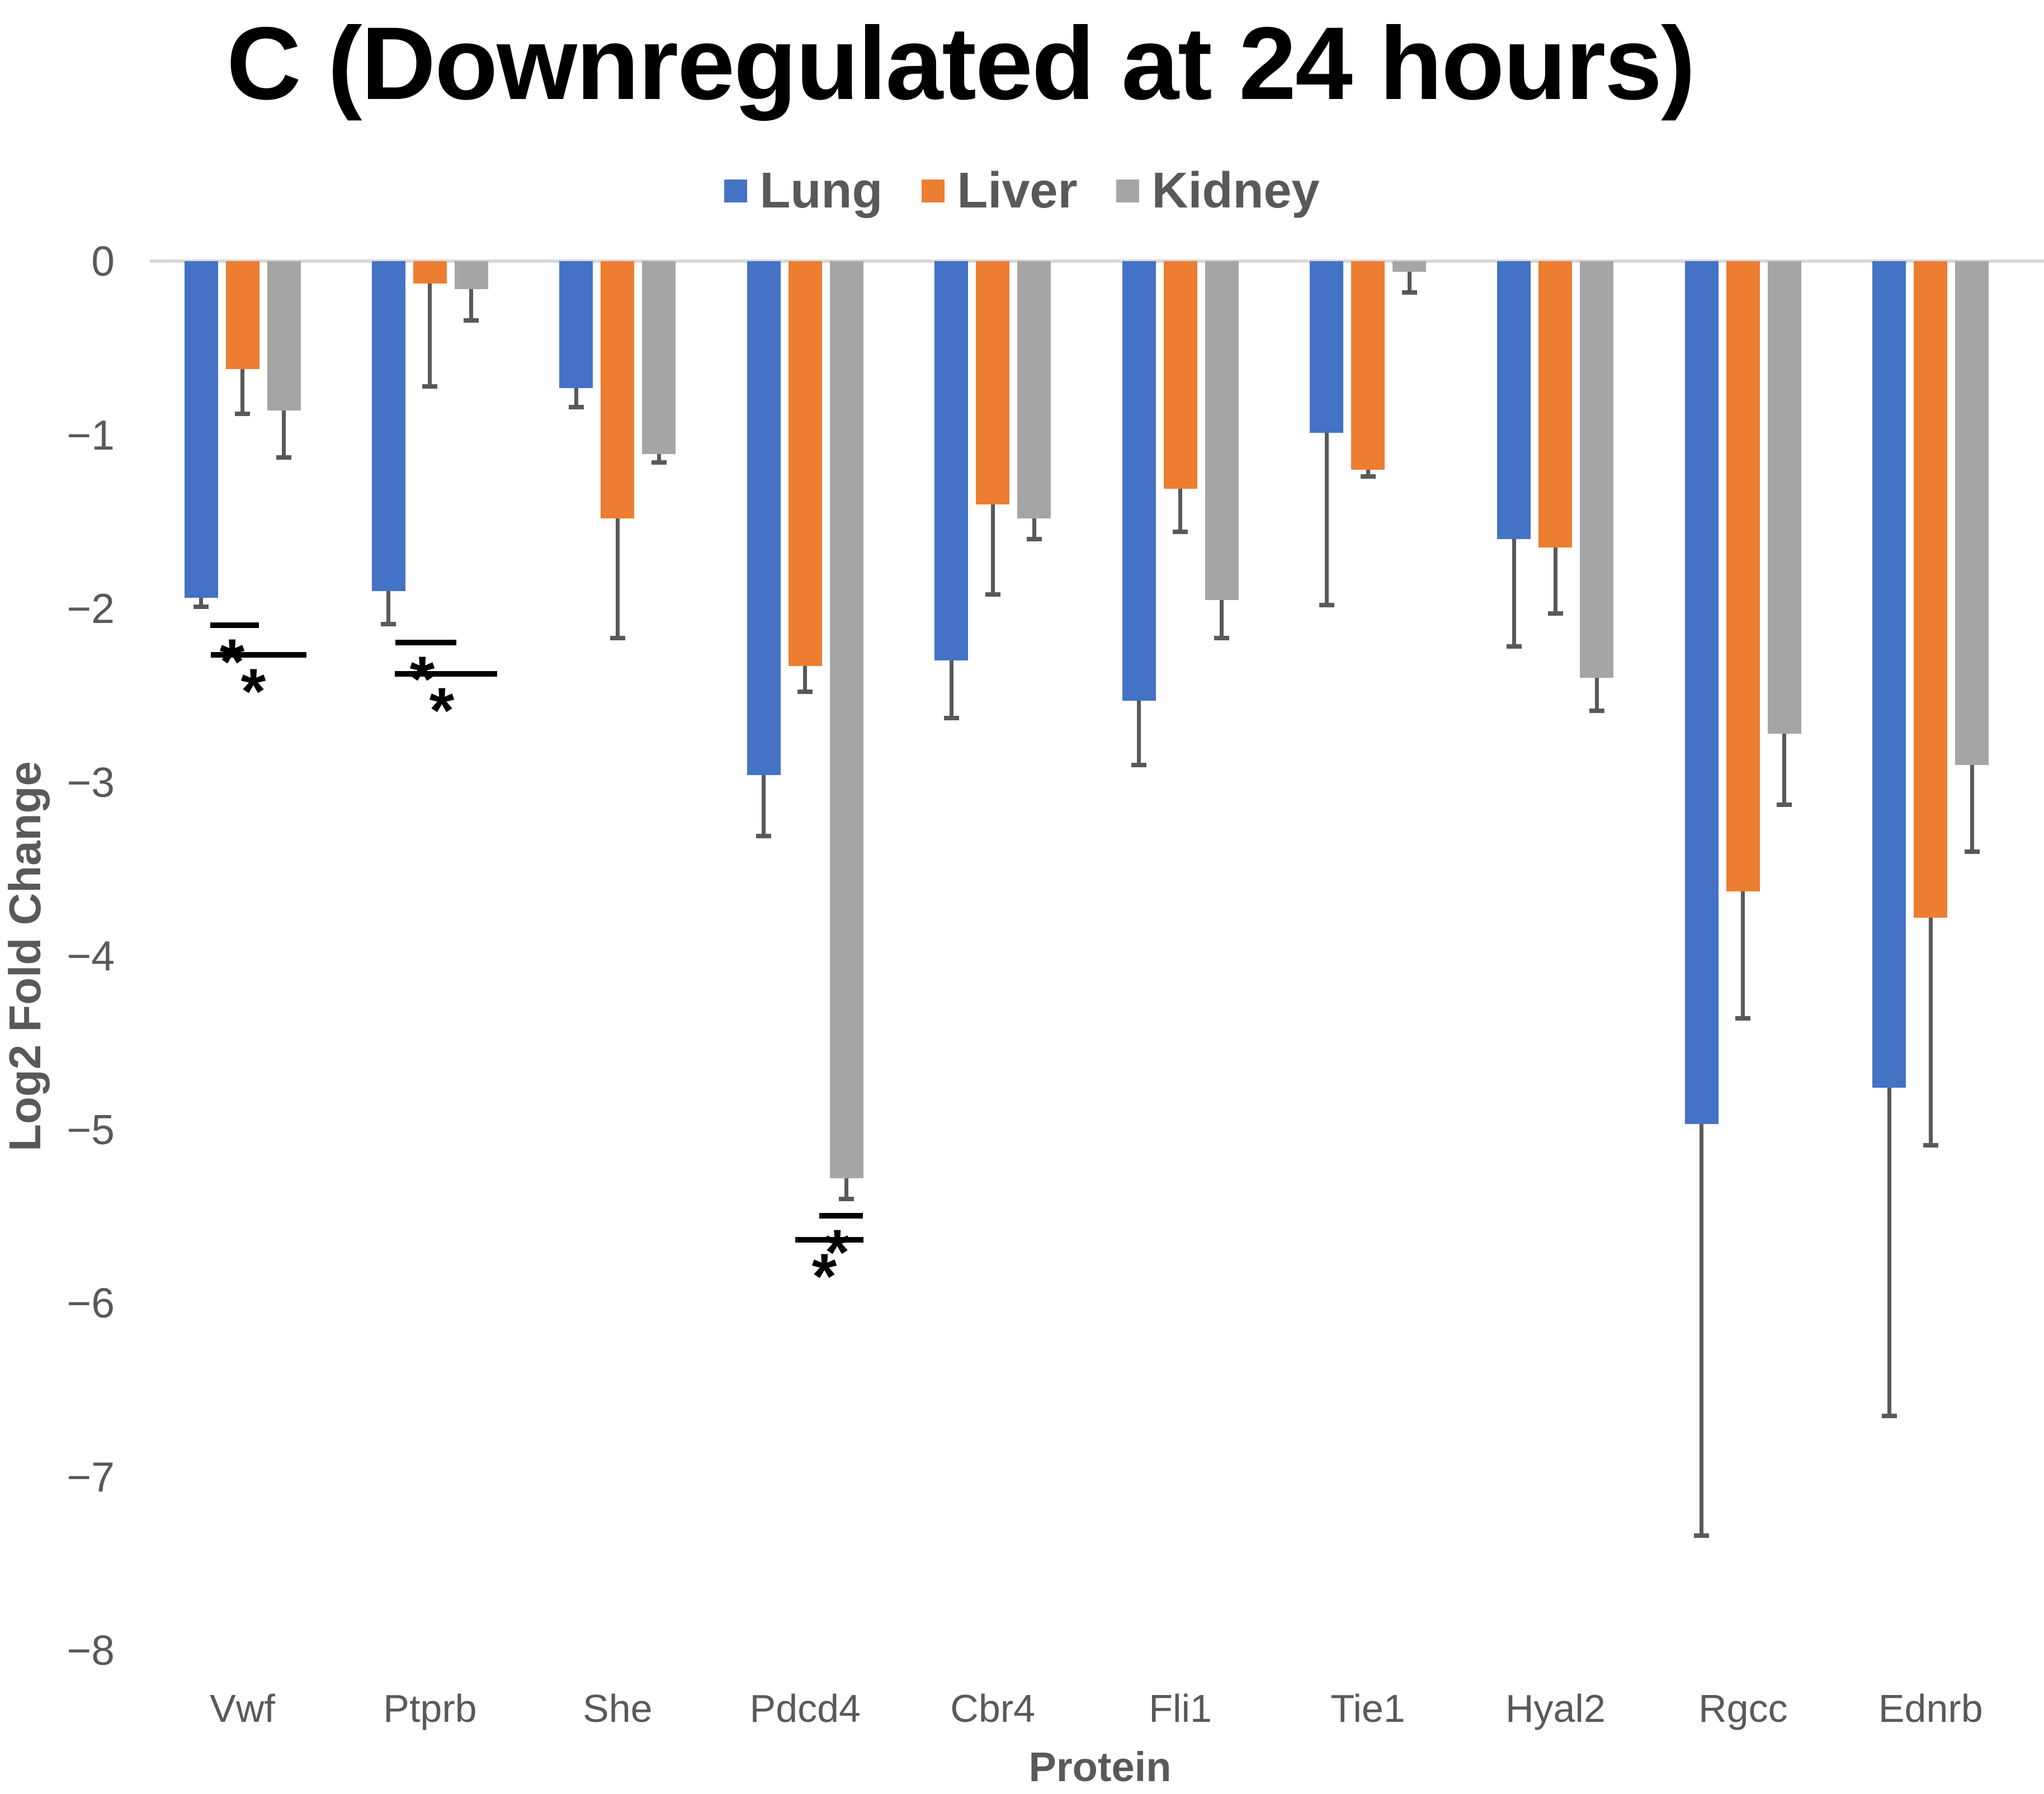  I want to click on bar-tie1-lung, so click(1327, 347).